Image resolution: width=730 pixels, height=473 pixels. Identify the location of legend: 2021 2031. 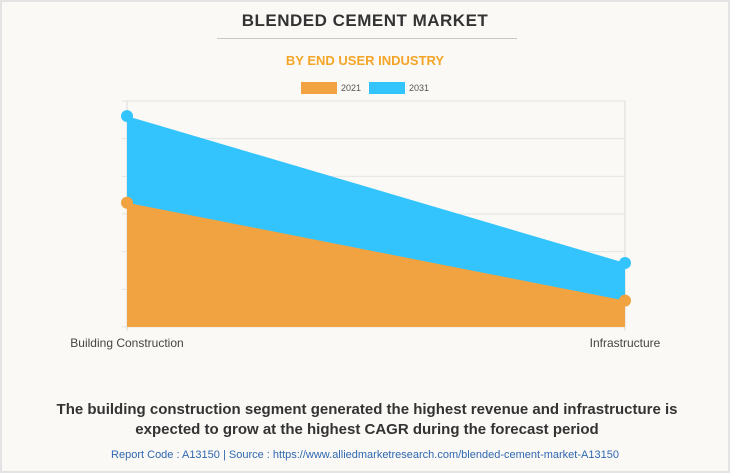
(365, 88).